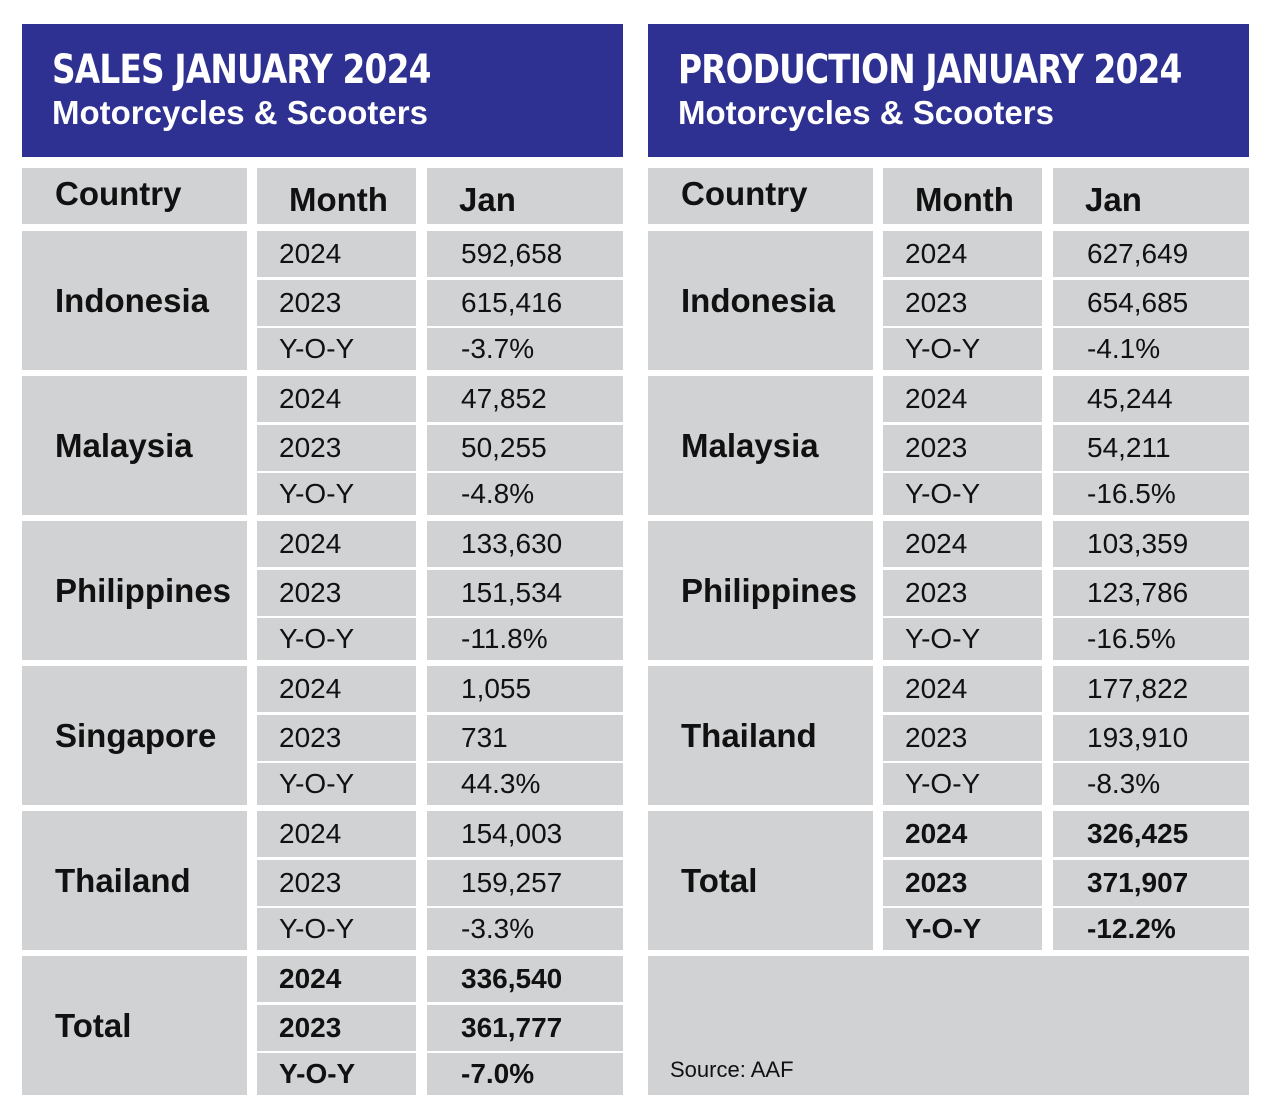 This screenshot has width=1273, height=1116. Describe the element at coordinates (525, 303) in the screenshot. I see `jan-value: 615,416` at that location.